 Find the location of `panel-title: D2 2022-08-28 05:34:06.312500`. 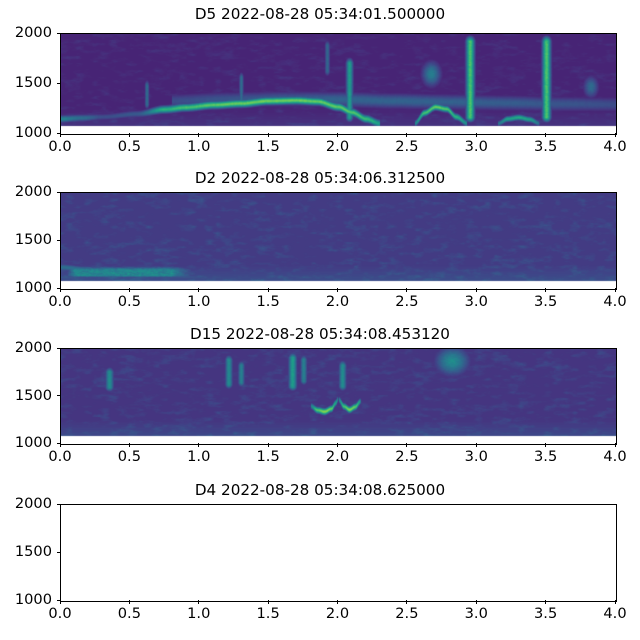

panel-title: D2 2022-08-28 05:34:06.312500 is located at coordinates (320, 178).